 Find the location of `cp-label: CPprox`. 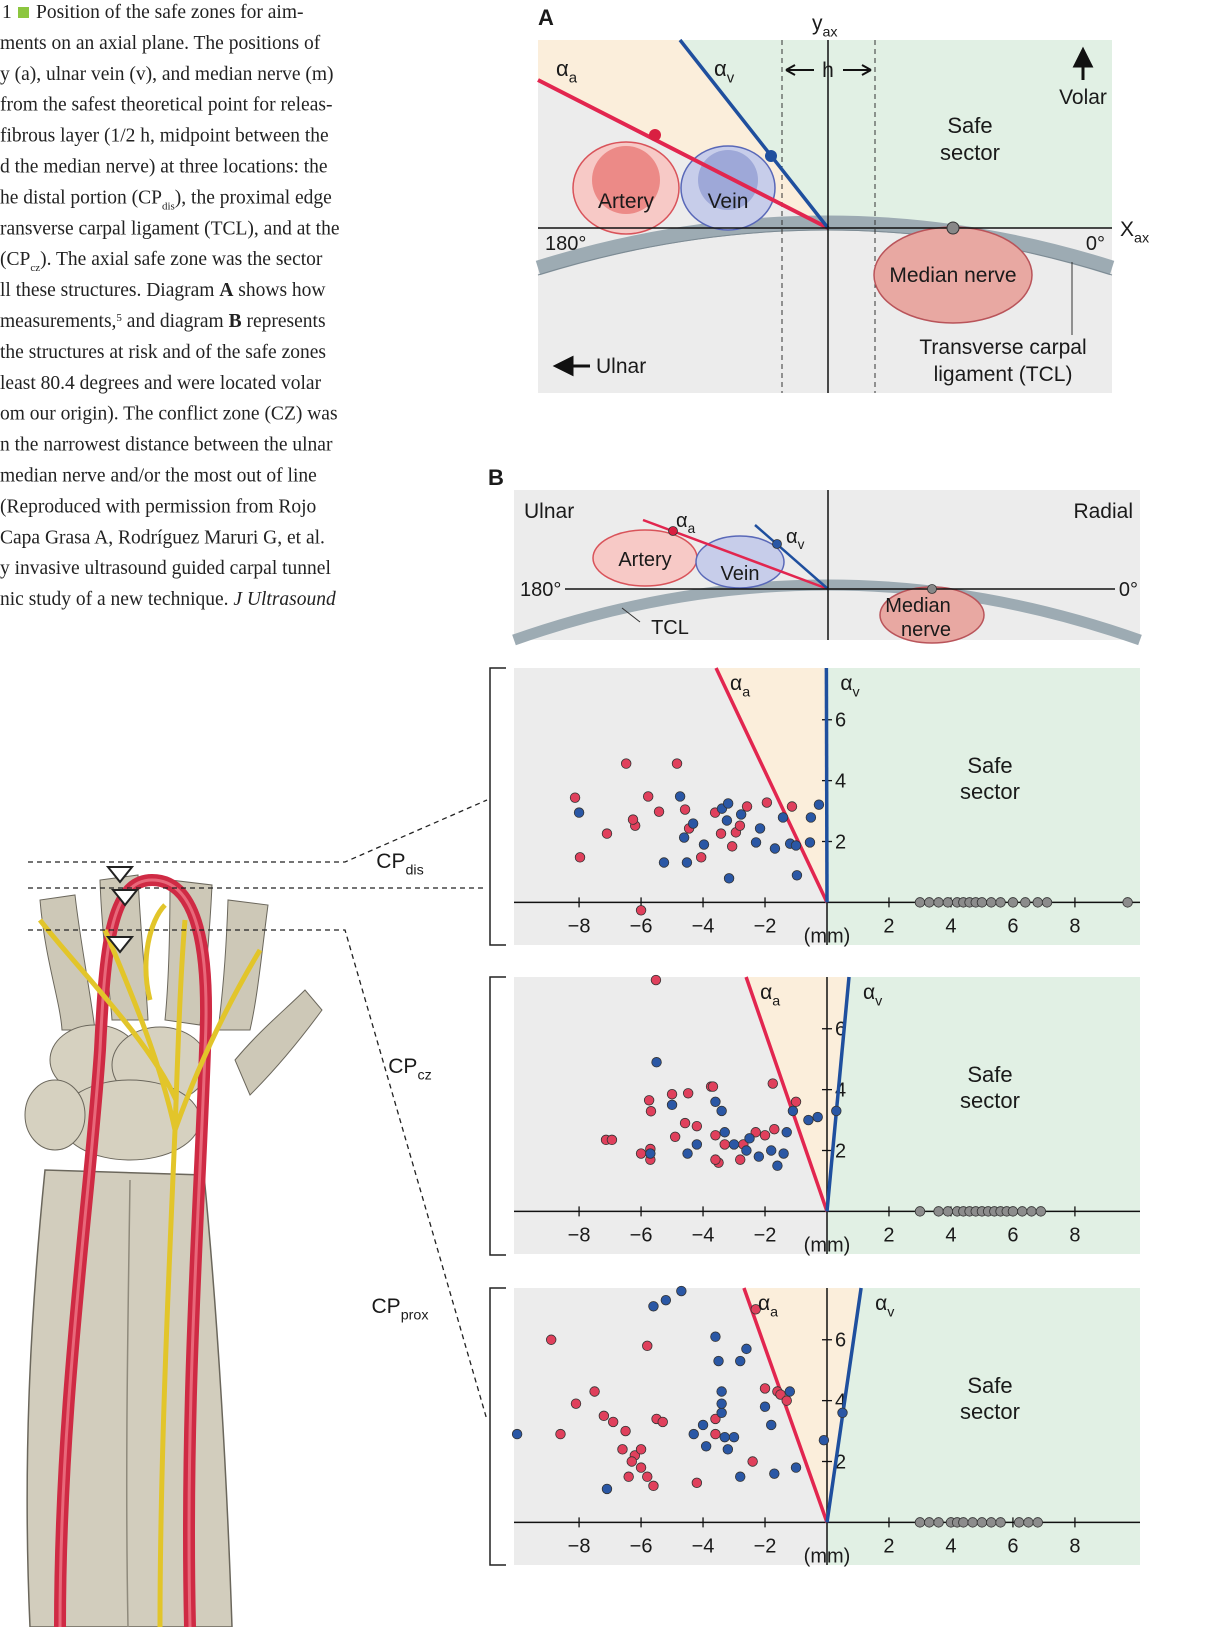

cp-label: CPprox is located at coordinates (400, 1309).